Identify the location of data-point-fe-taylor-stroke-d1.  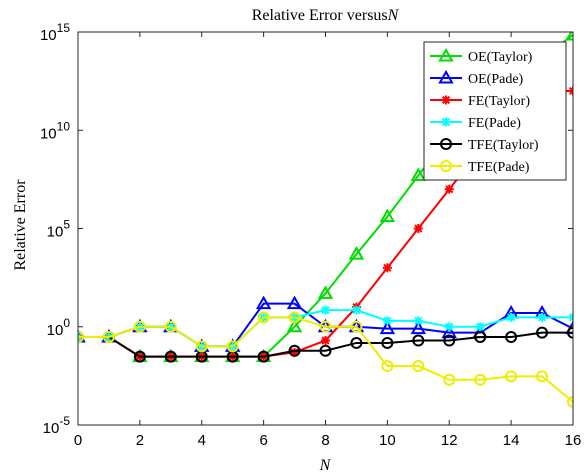
(570, 89).